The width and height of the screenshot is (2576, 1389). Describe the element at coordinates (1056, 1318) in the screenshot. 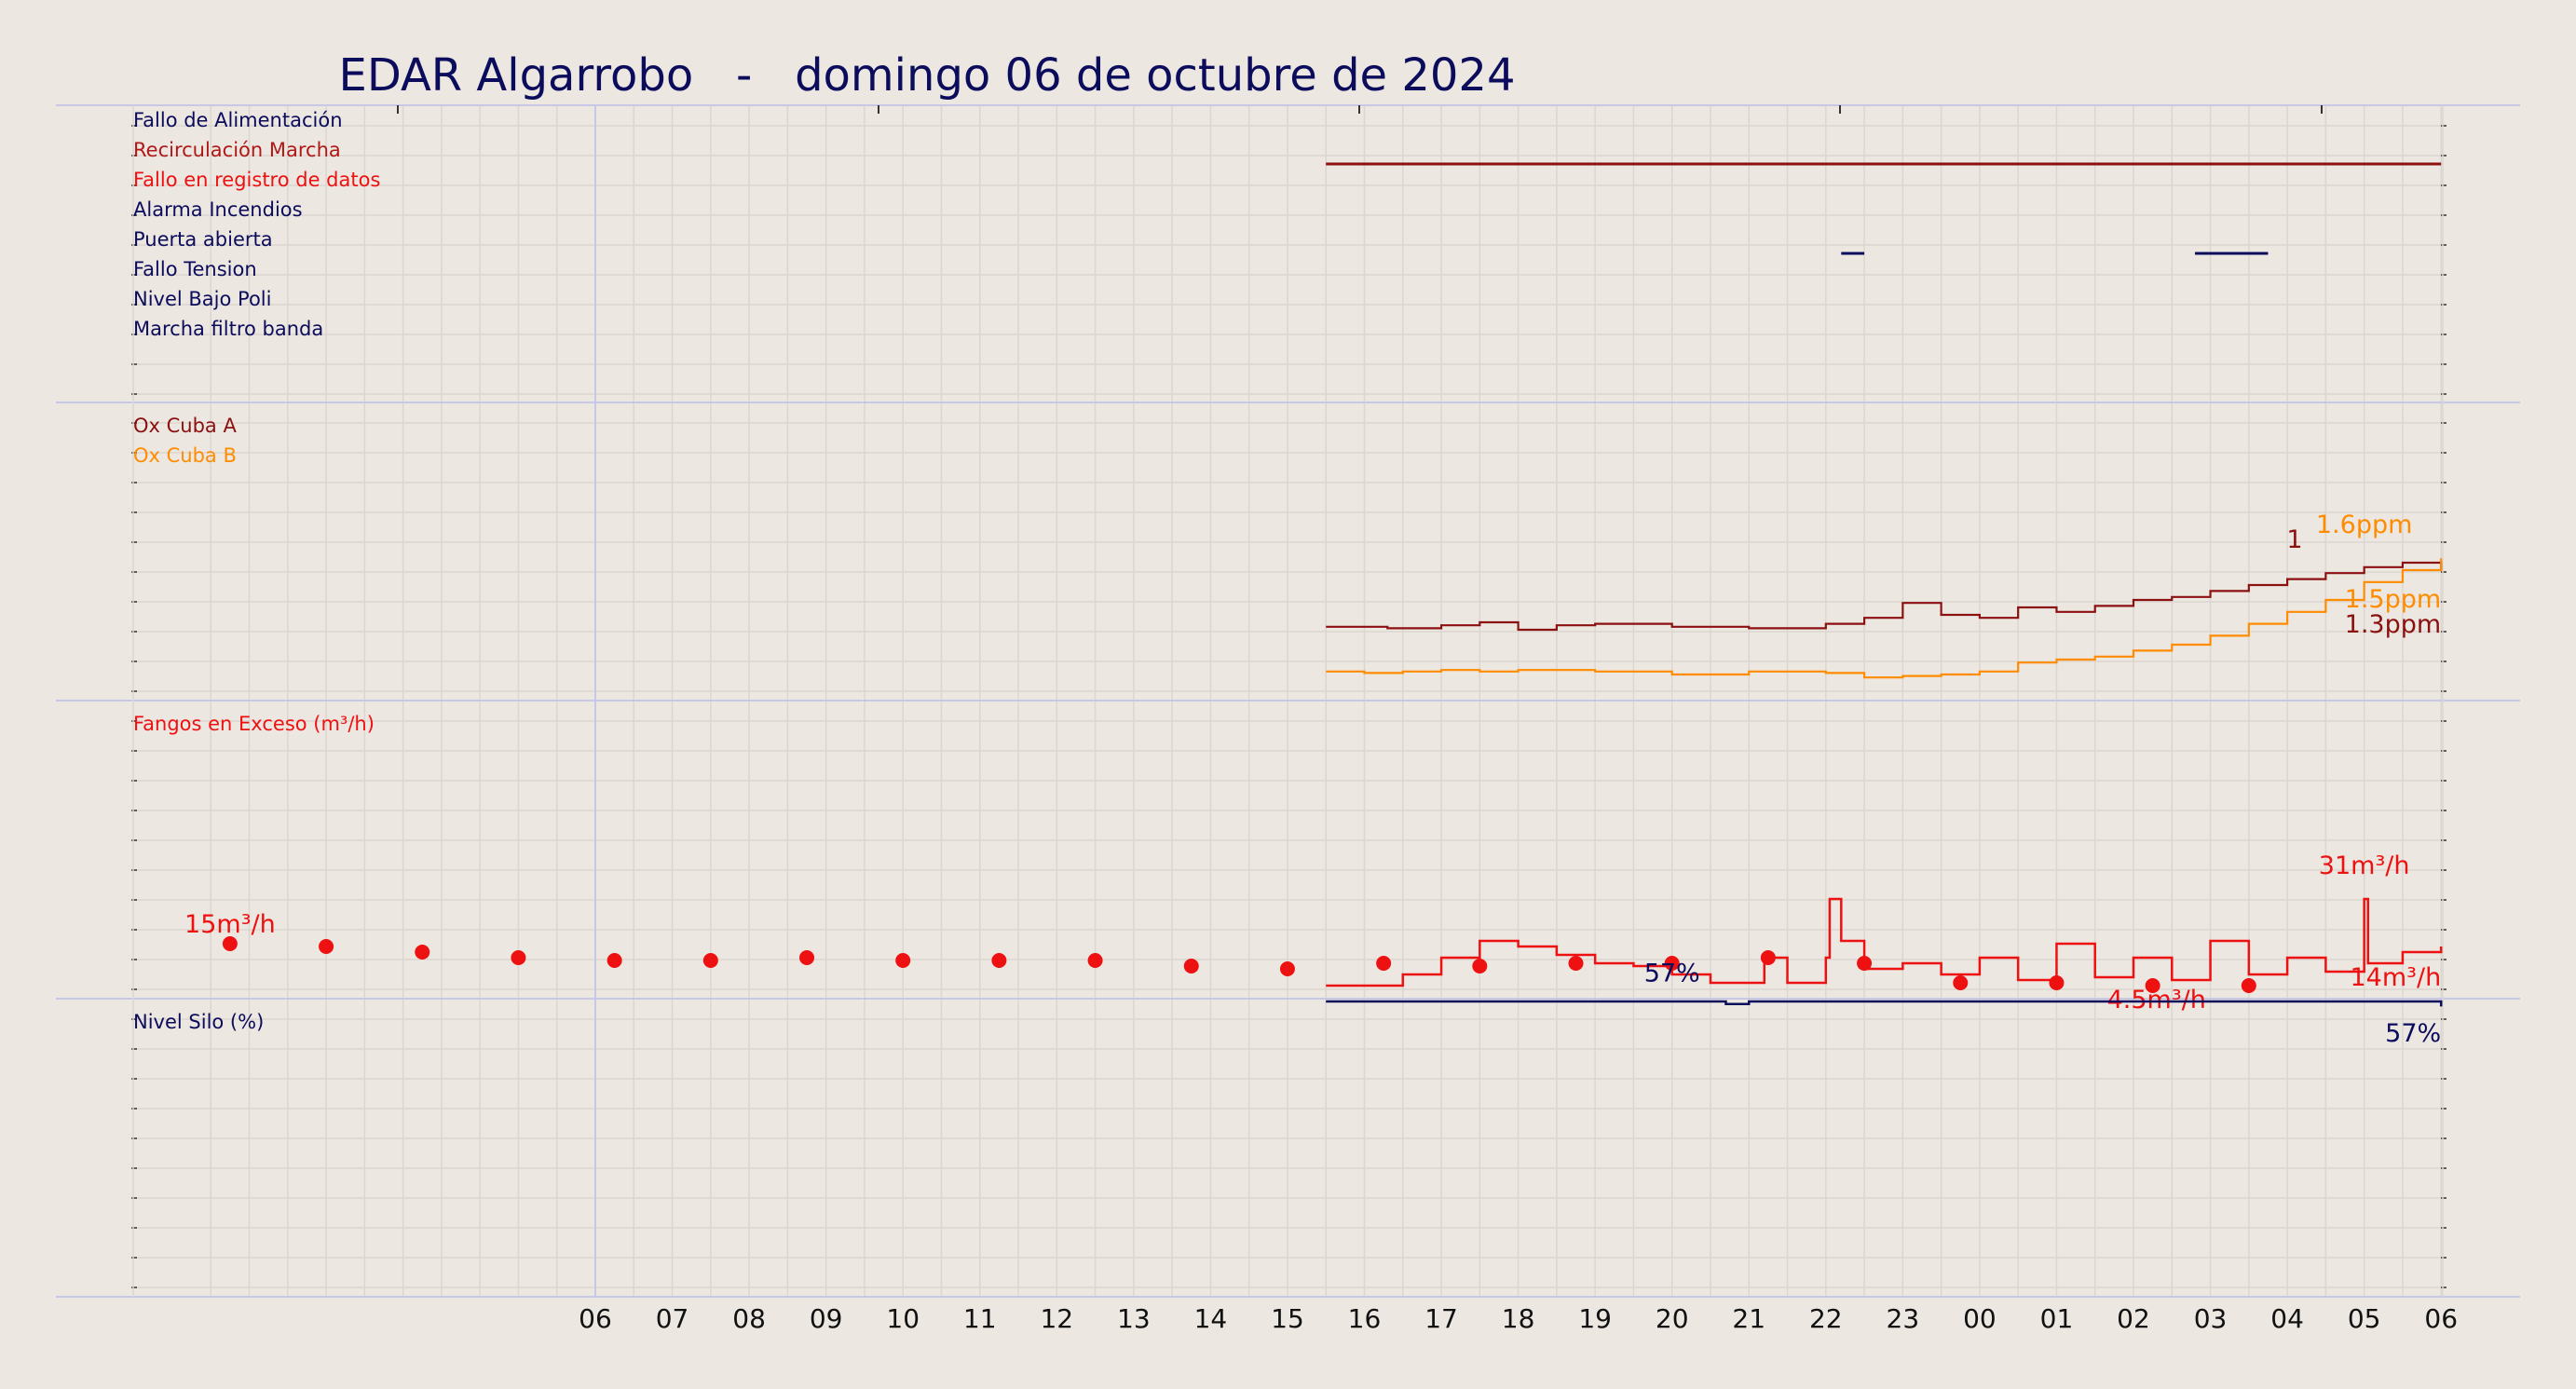

I see `x-tick-label: 12` at that location.